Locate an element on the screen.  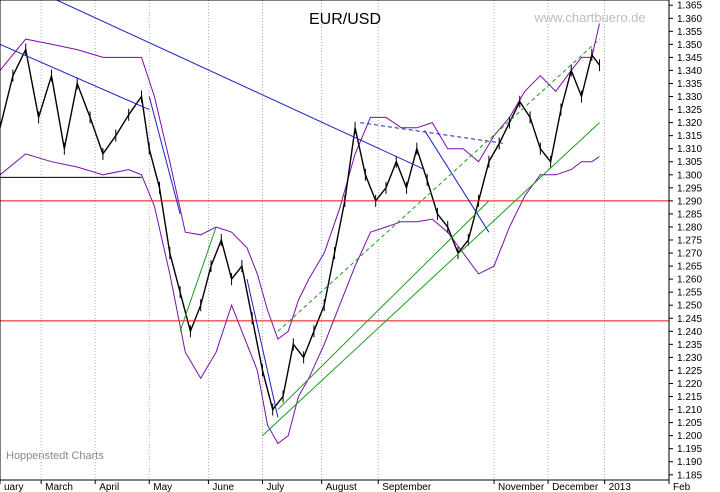
chart-title: EUR/USD is located at coordinates (345, 19).